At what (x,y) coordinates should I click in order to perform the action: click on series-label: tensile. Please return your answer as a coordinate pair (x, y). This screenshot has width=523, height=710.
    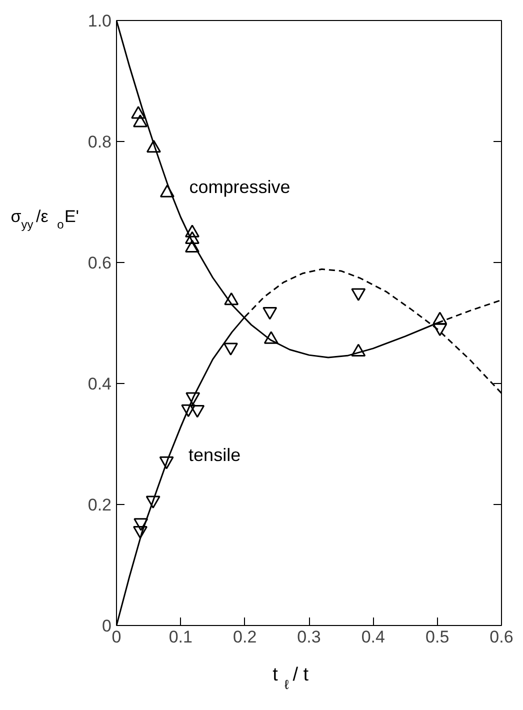
    Looking at the image, I should click on (214, 454).